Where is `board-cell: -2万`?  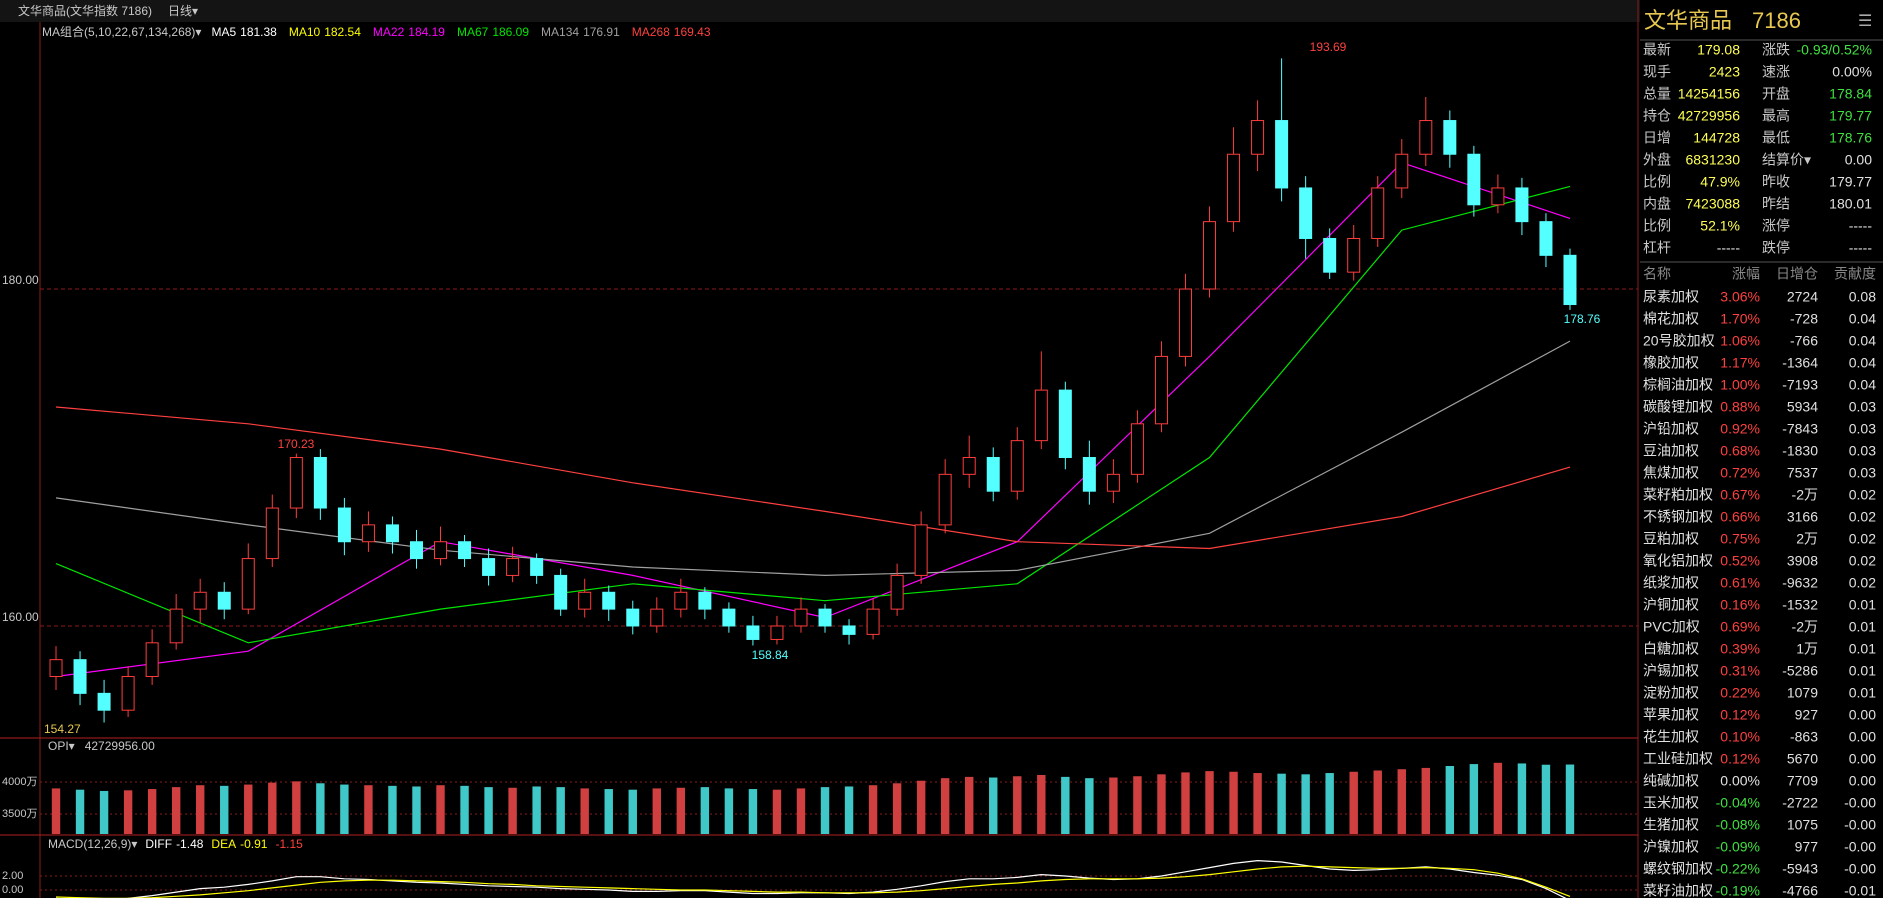
board-cell: -2万 is located at coordinates (1805, 627).